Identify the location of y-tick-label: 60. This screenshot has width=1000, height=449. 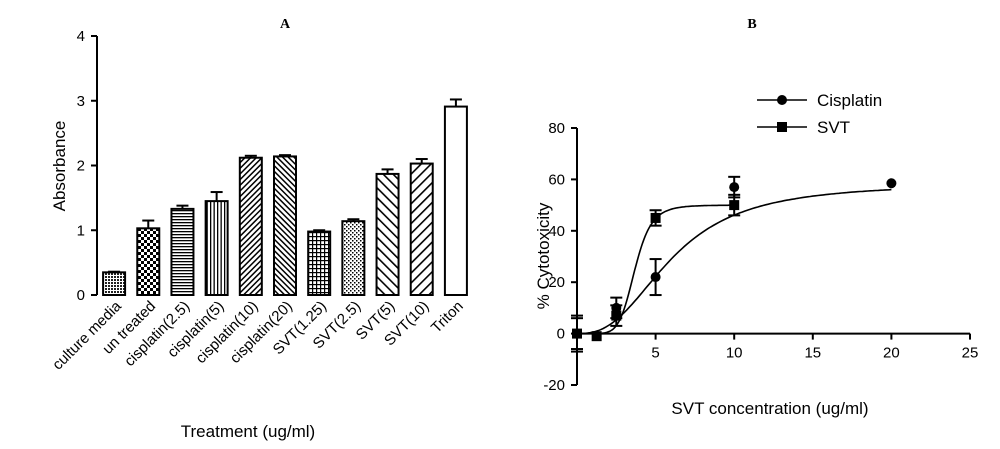
(556, 179).